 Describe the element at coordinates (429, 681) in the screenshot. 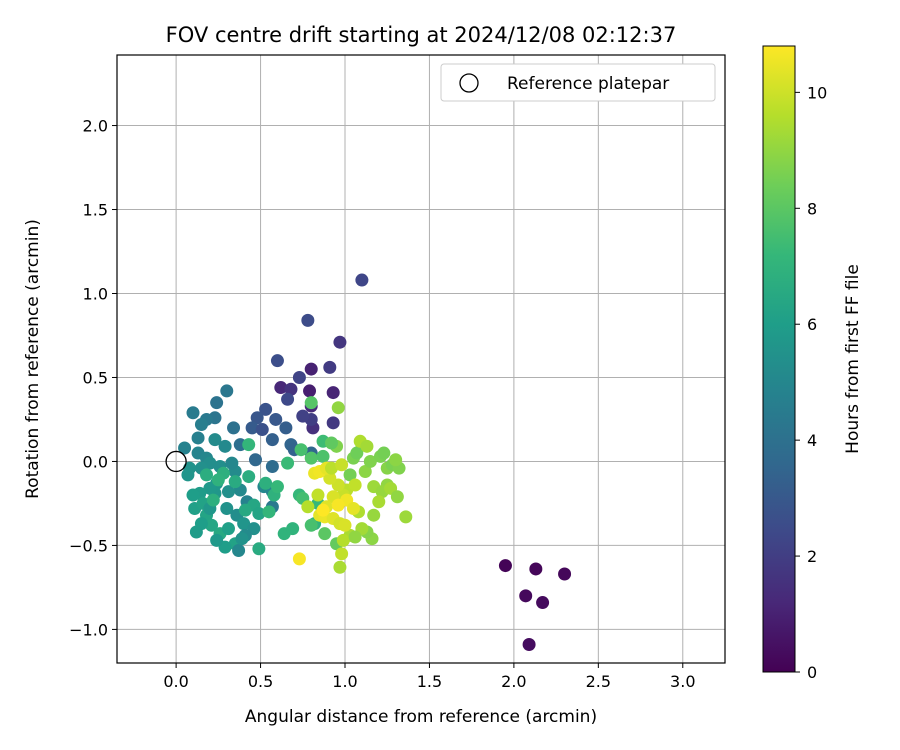

I see `x-tick-label: 1.5` at that location.